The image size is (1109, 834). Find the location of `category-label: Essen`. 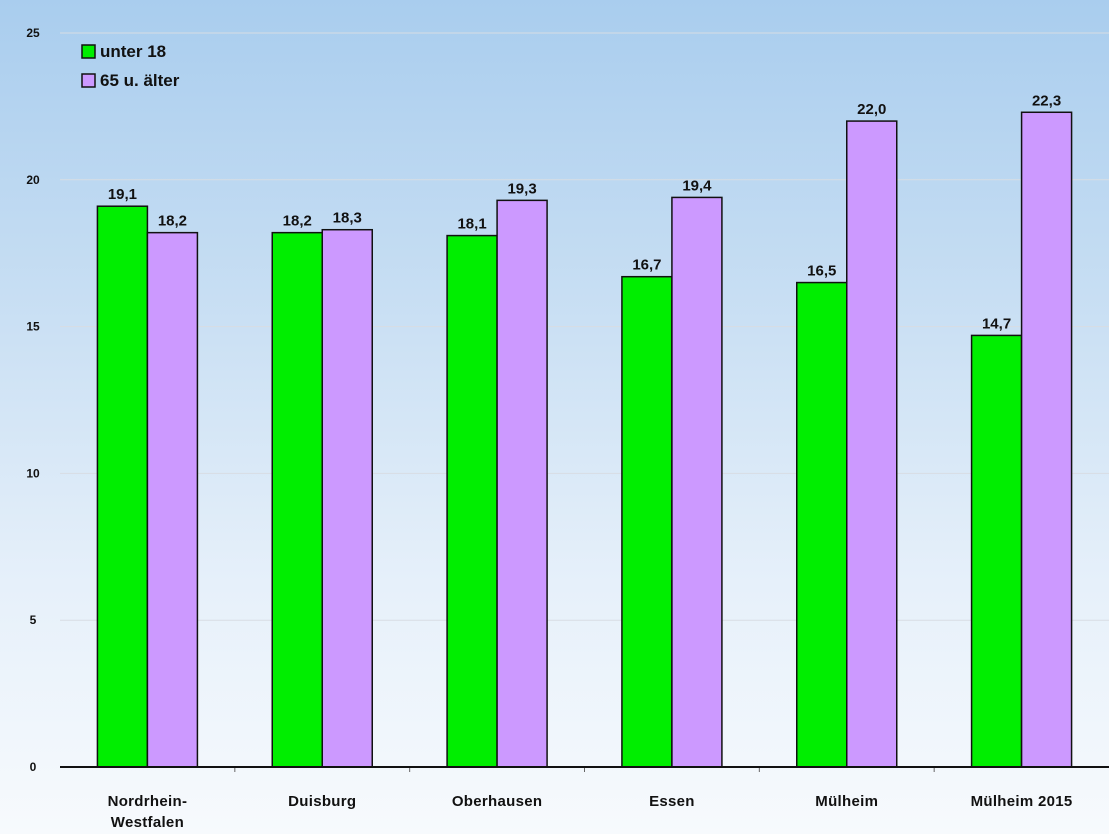

category-label: Essen is located at coordinates (672, 801).